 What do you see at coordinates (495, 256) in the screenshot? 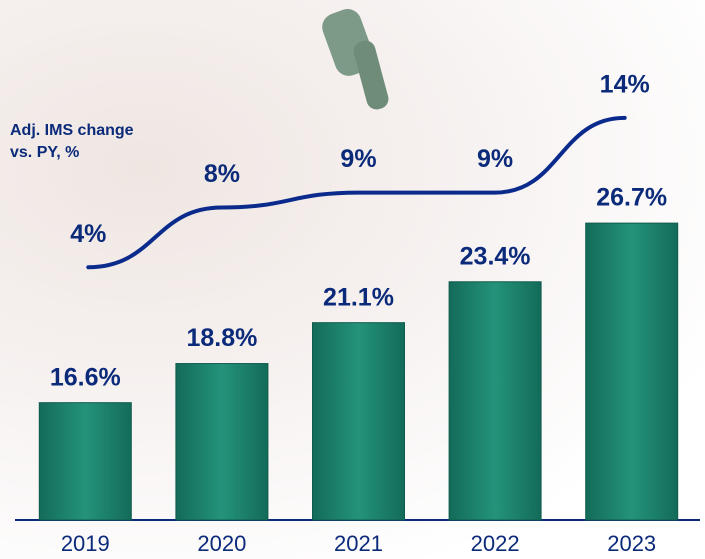
I see `bar-value-label: 23.4%` at bounding box center [495, 256].